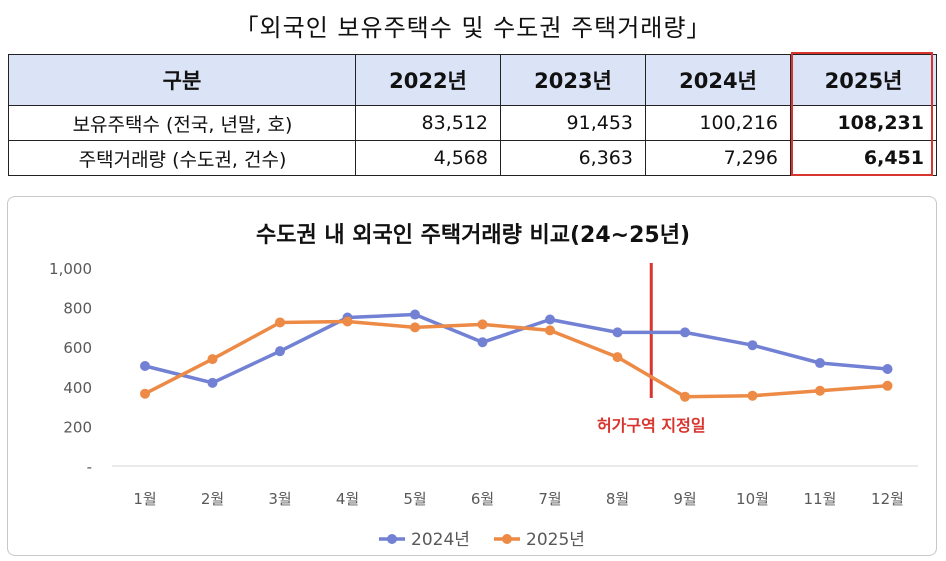 The image size is (946, 561). What do you see at coordinates (573, 123) in the screenshot?
I see `table-cell: 91,453` at bounding box center [573, 123].